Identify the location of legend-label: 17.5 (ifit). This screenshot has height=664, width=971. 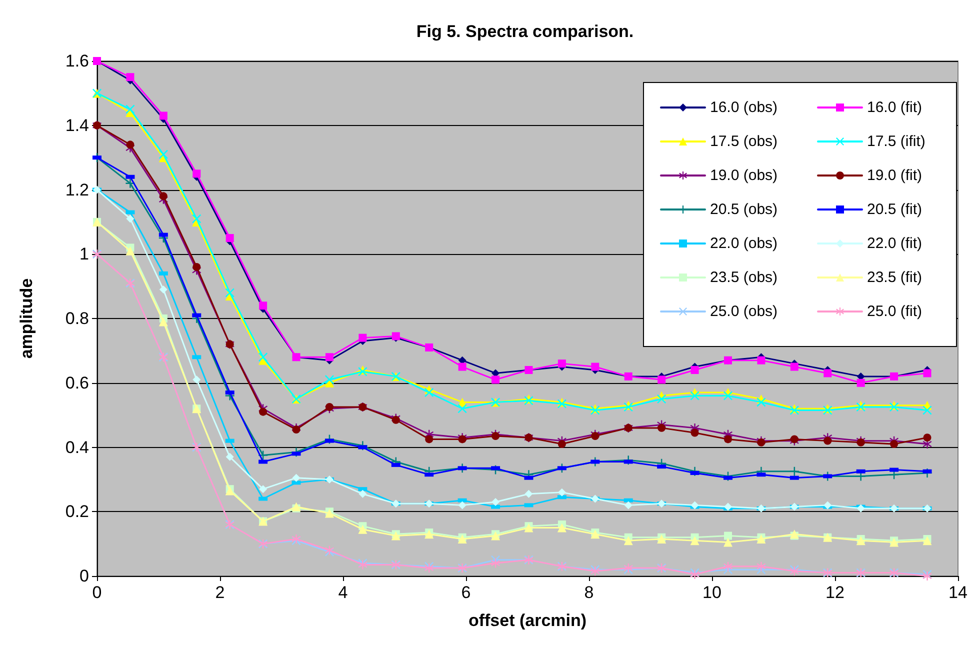
(896, 141).